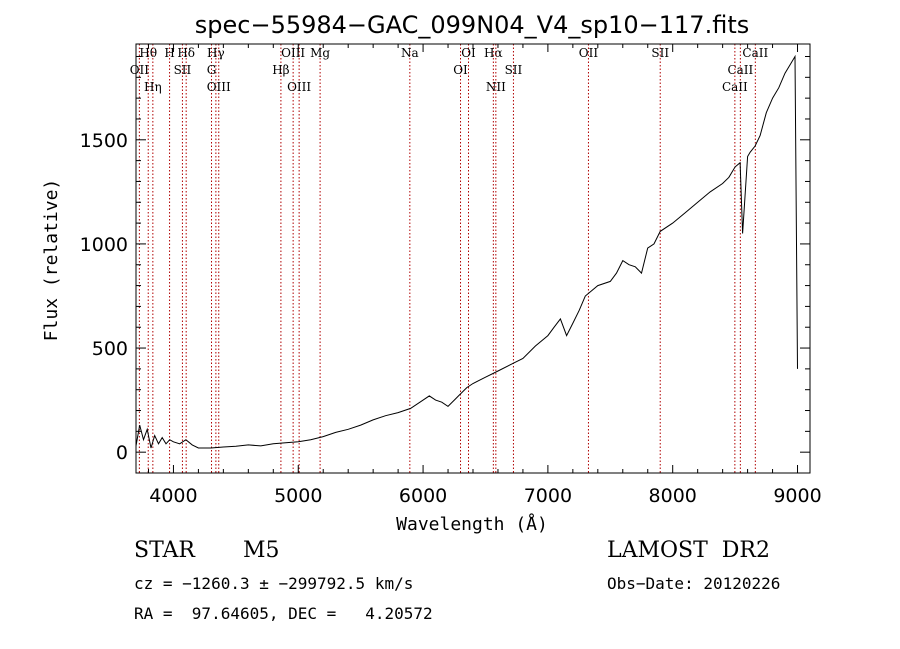 The height and width of the screenshot is (649, 900). I want to click on chart-title: spec−55984−GAC_099N04_V4_sp10−117.fits, so click(472, 25).